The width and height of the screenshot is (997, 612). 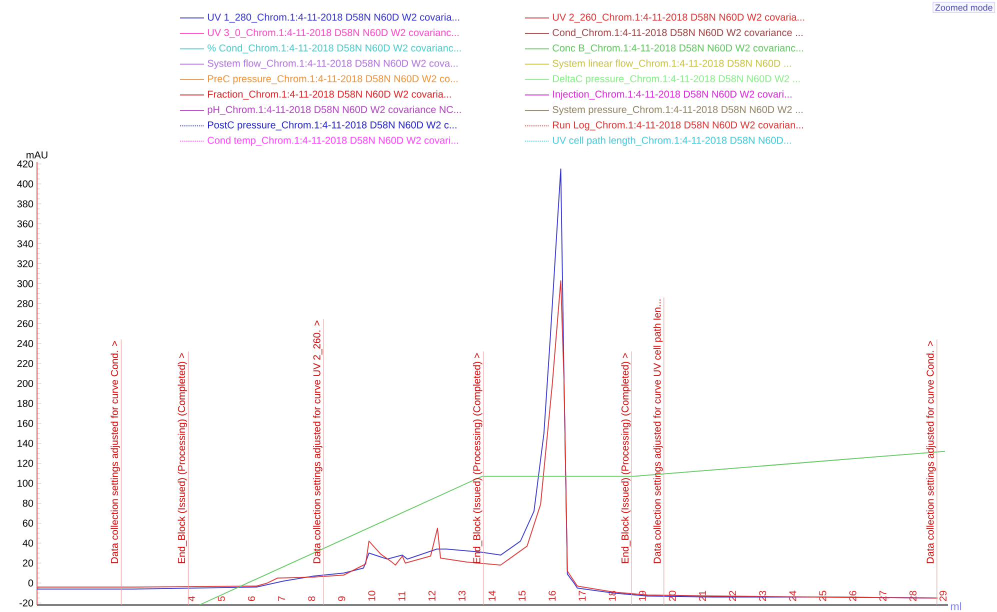 I want to click on y-tick-label: 280, so click(x=25, y=304).